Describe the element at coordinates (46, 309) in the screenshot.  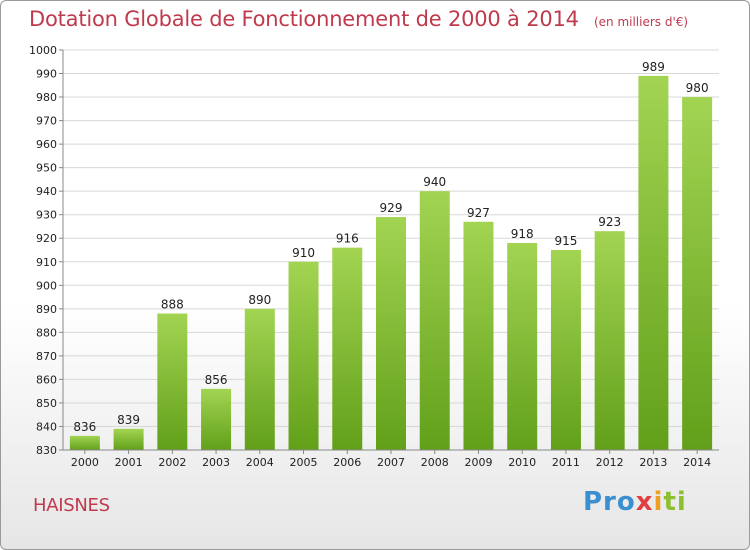
I see `y-tick-label: 890` at that location.